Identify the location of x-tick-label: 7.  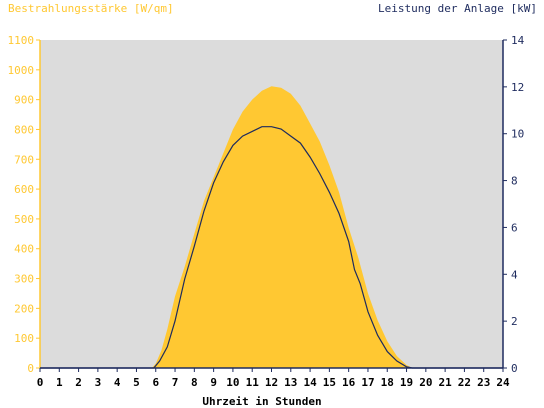
(175, 382).